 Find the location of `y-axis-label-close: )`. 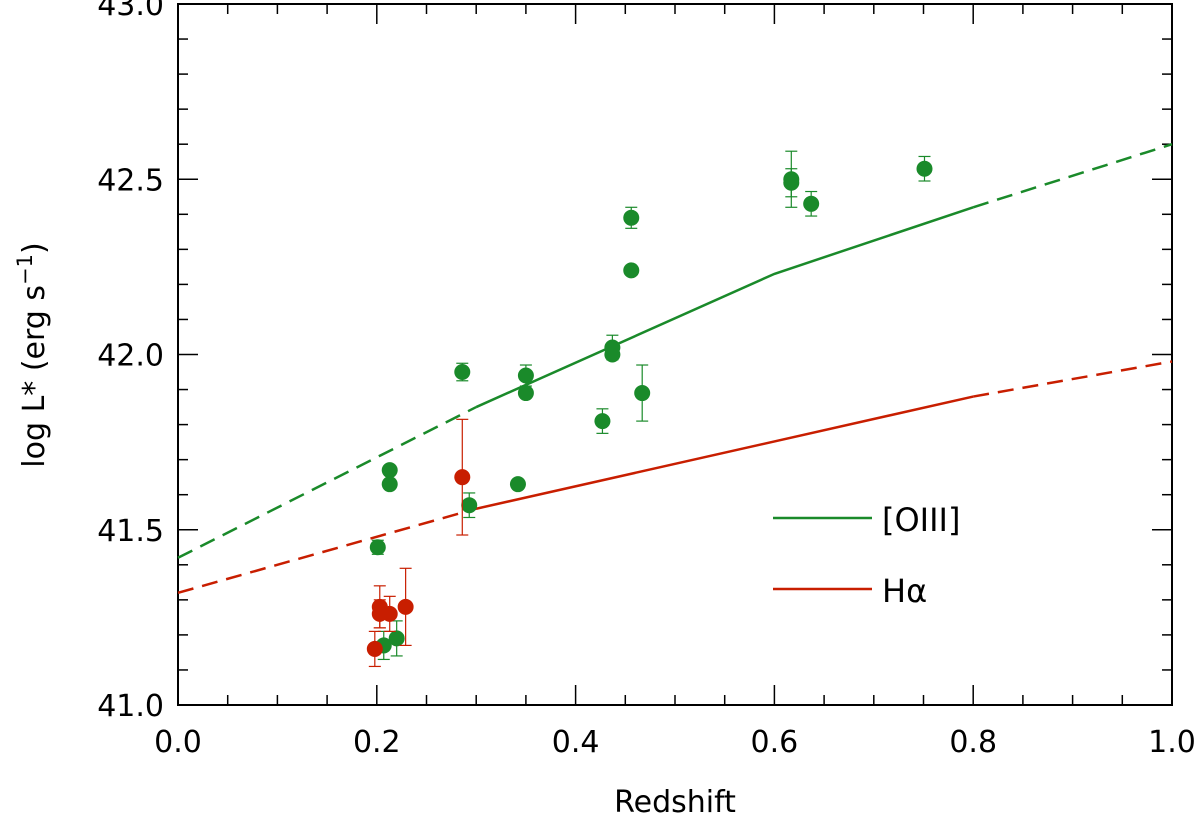

y-axis-label-close: ) is located at coordinates (34, 248).